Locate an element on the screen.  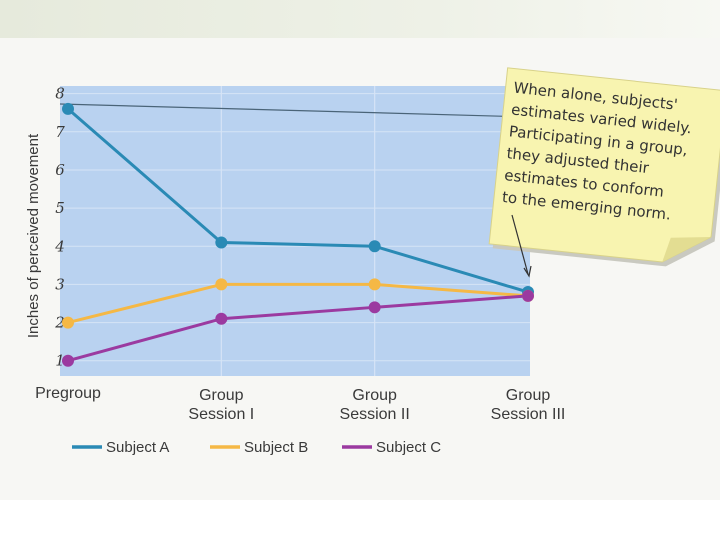
annotation-arrowhead is located at coordinates (527, 271).